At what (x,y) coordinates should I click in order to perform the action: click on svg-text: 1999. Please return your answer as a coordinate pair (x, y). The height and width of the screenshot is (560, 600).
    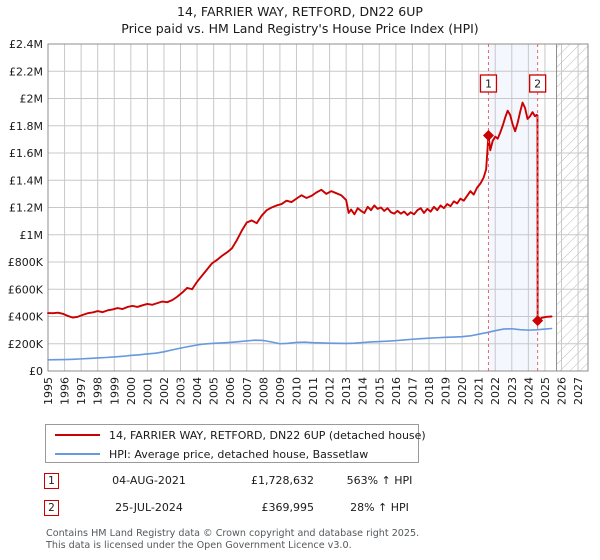
    Looking at the image, I should click on (114, 391).